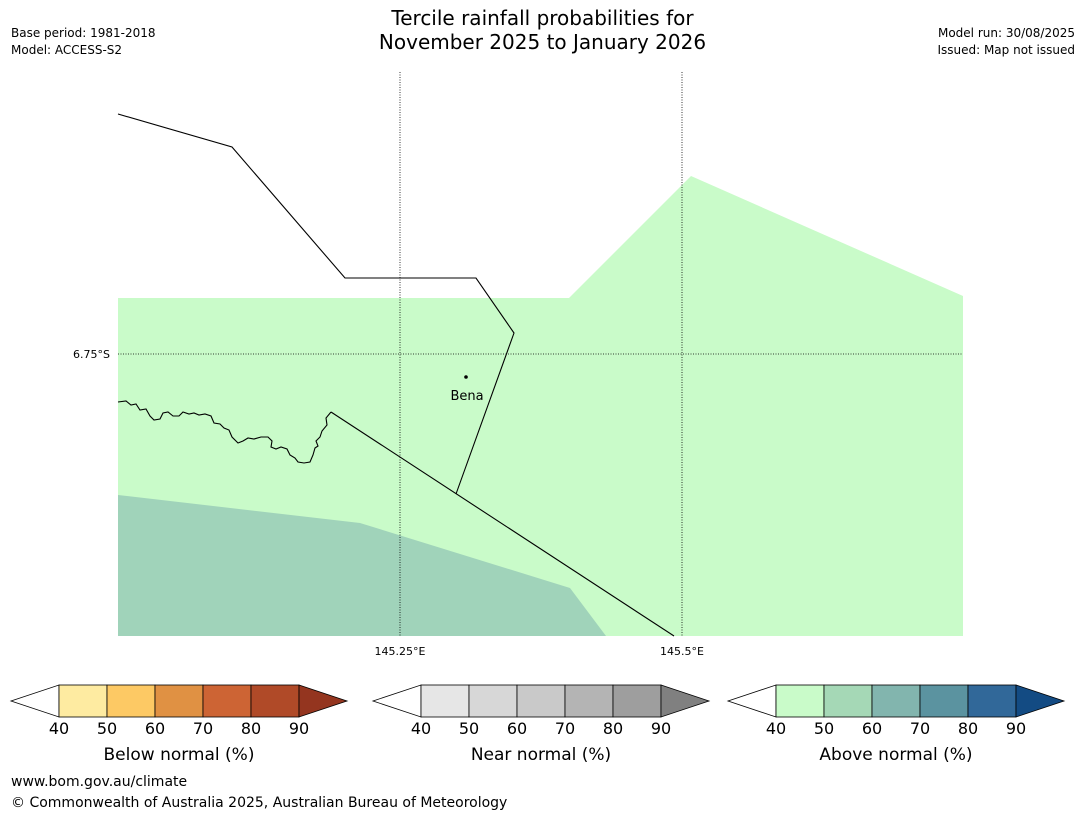 The height and width of the screenshot is (816, 1085). I want to click on legend-title-below: Below normal (%), so click(179, 755).